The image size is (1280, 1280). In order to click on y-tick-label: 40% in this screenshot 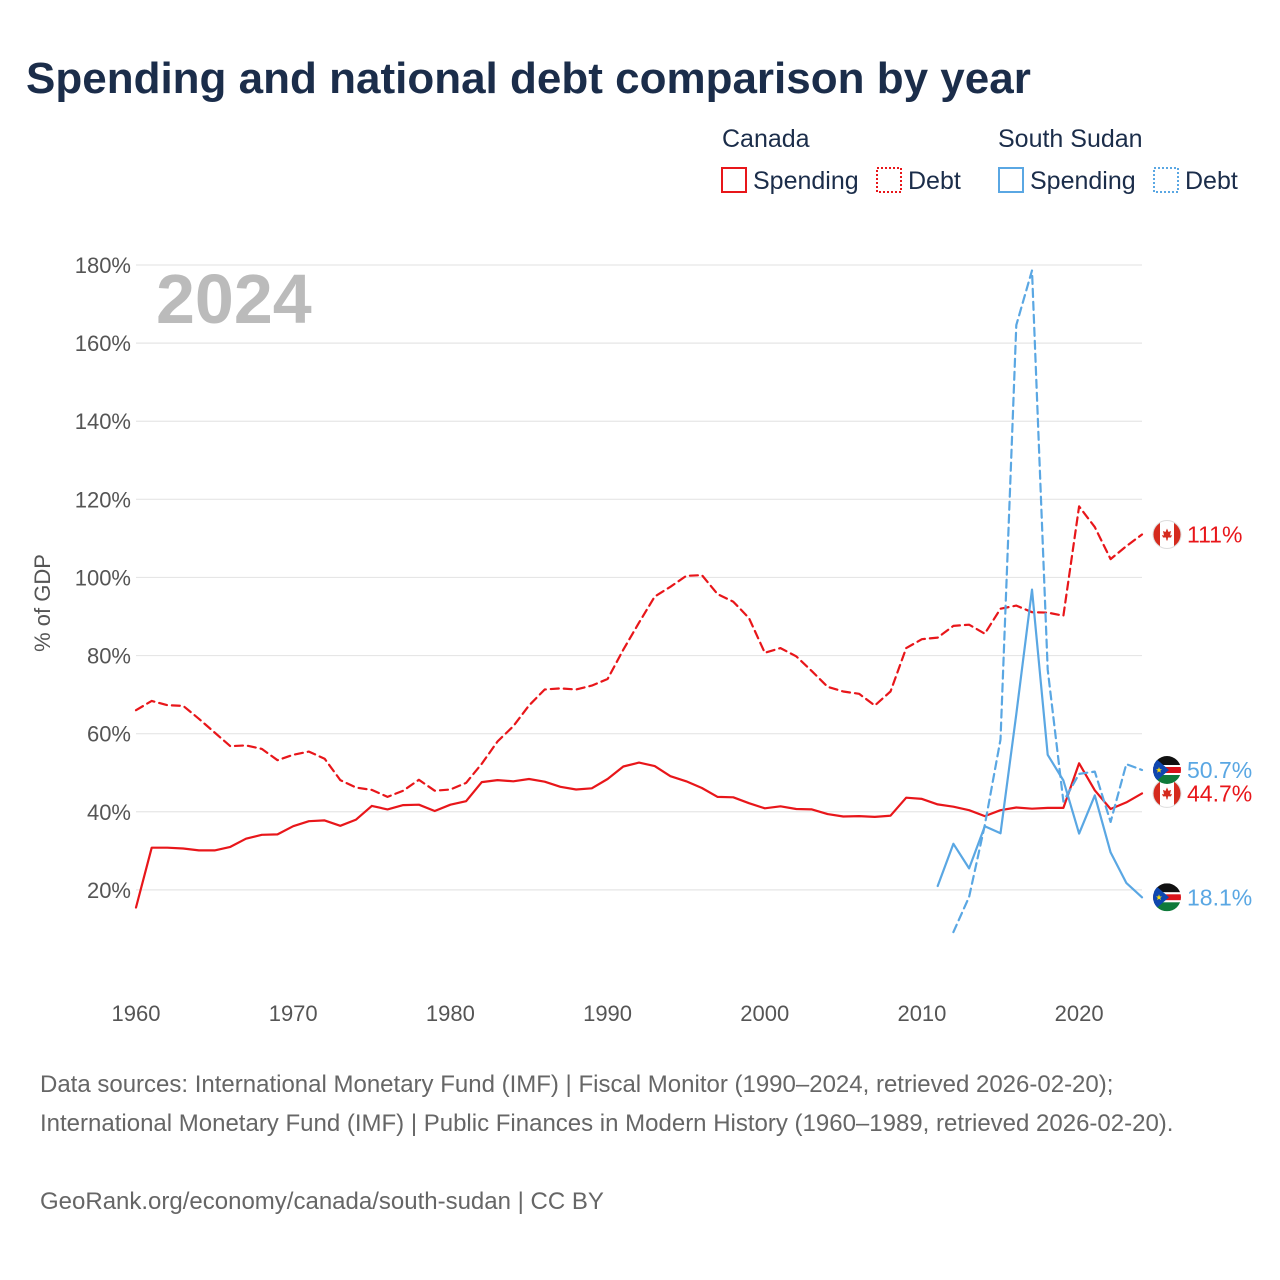, I will do `click(109, 812)`.